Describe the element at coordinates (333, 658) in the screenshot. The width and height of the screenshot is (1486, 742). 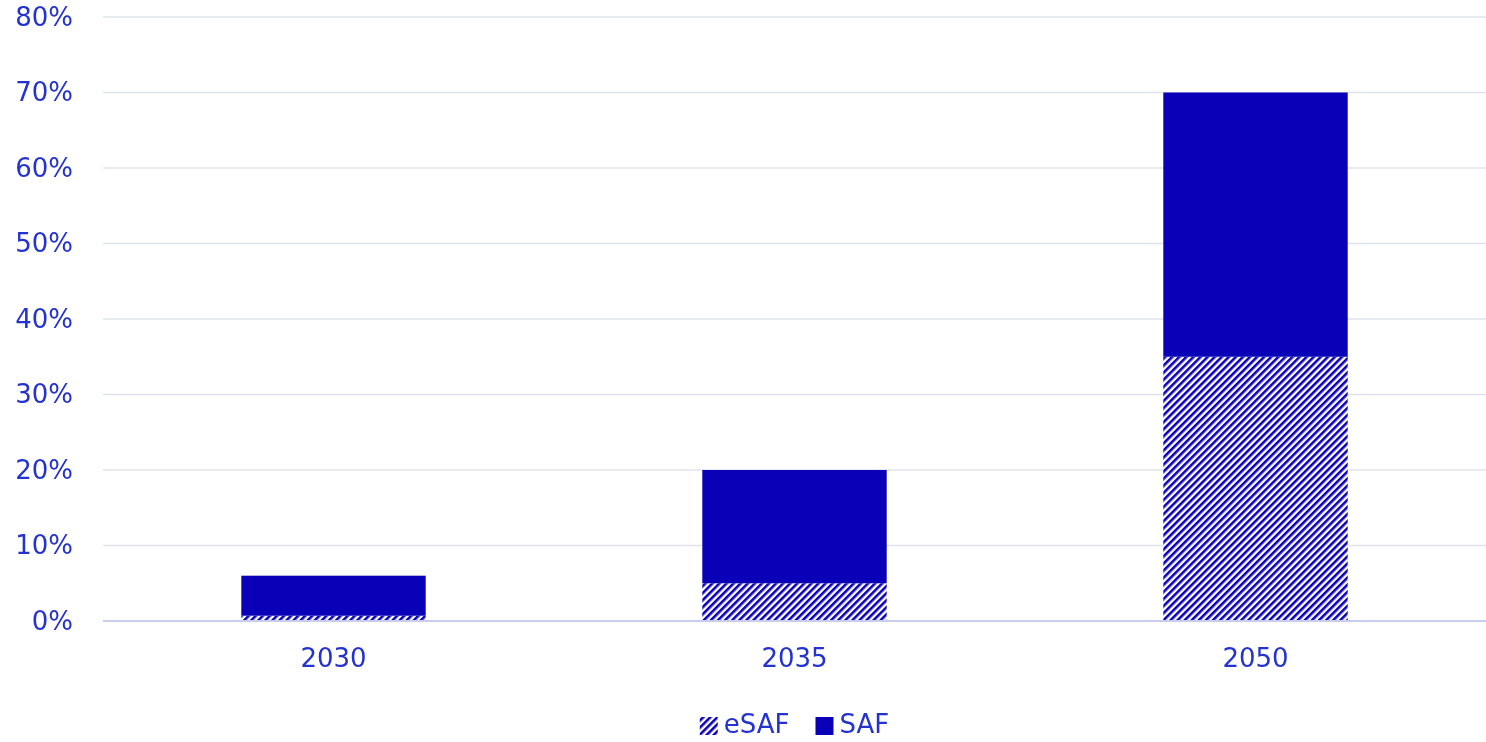
I see `x-tick-label: 2030` at that location.